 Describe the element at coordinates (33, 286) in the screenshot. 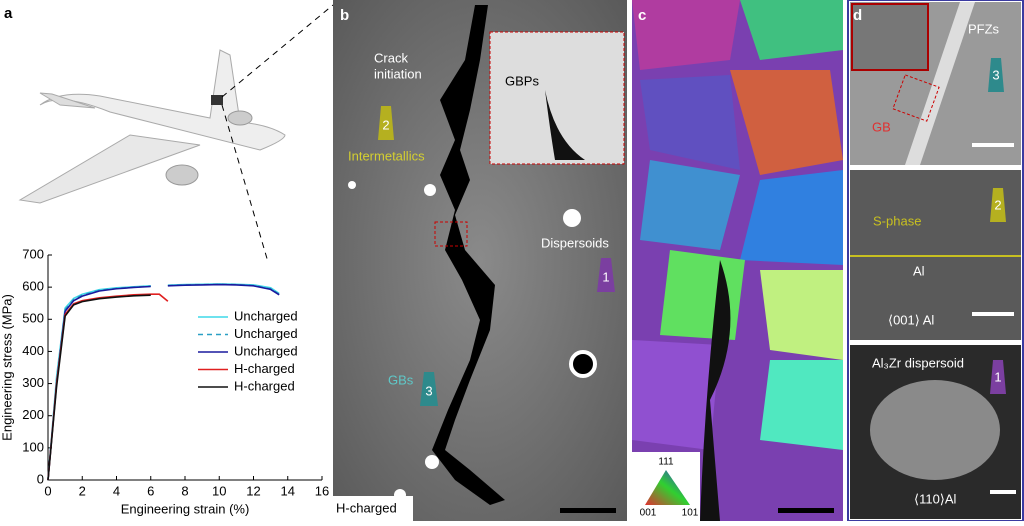

I see `y-tick-label: 600` at that location.